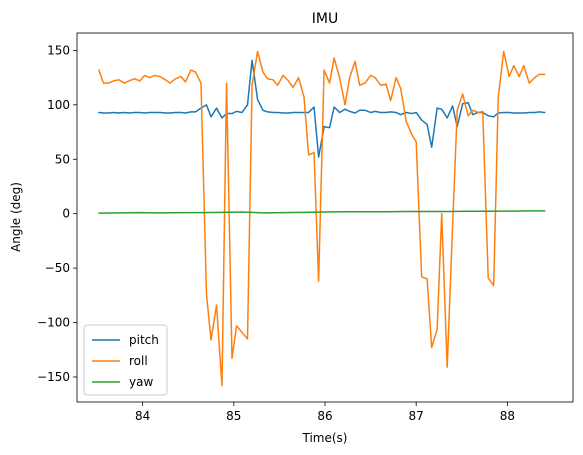 The height and width of the screenshot is (455, 583). Describe the element at coordinates (16, 217) in the screenshot. I see `y-axis-title: Angle (deg)` at that location.